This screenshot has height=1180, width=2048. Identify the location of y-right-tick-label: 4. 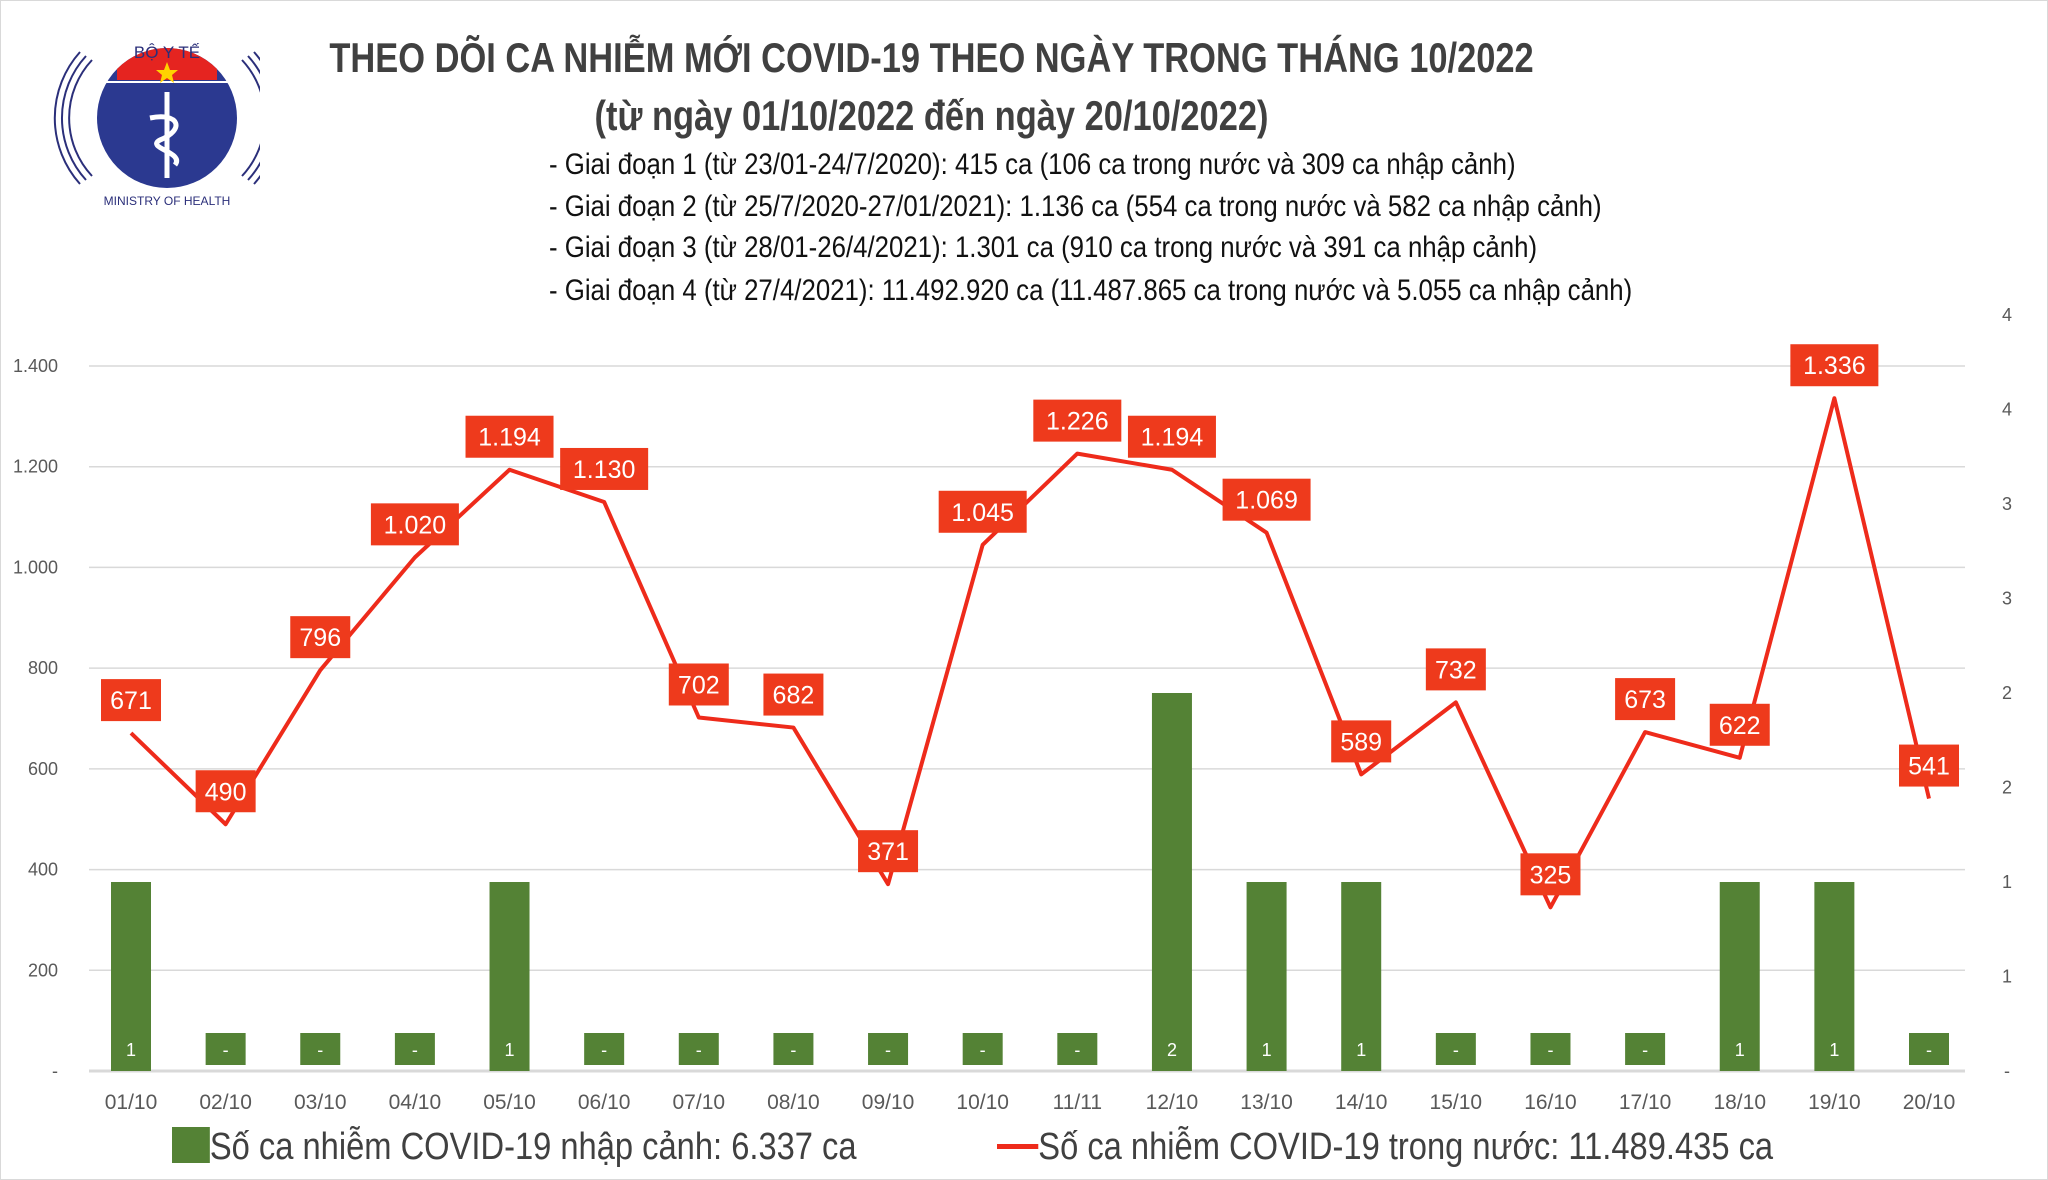
(2007, 410).